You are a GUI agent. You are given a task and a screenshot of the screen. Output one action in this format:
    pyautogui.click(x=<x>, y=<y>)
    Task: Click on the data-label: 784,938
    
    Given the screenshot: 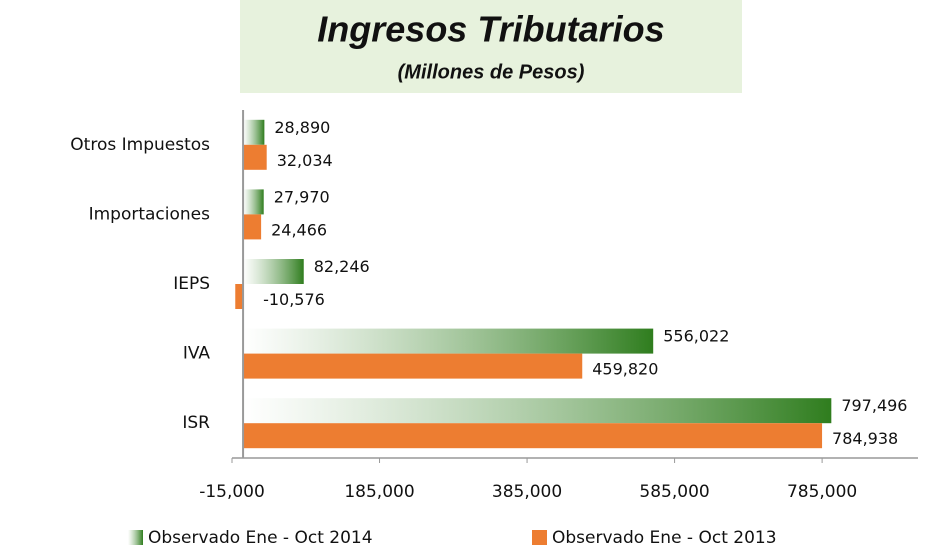 What is the action you would take?
    pyautogui.click(x=865, y=438)
    